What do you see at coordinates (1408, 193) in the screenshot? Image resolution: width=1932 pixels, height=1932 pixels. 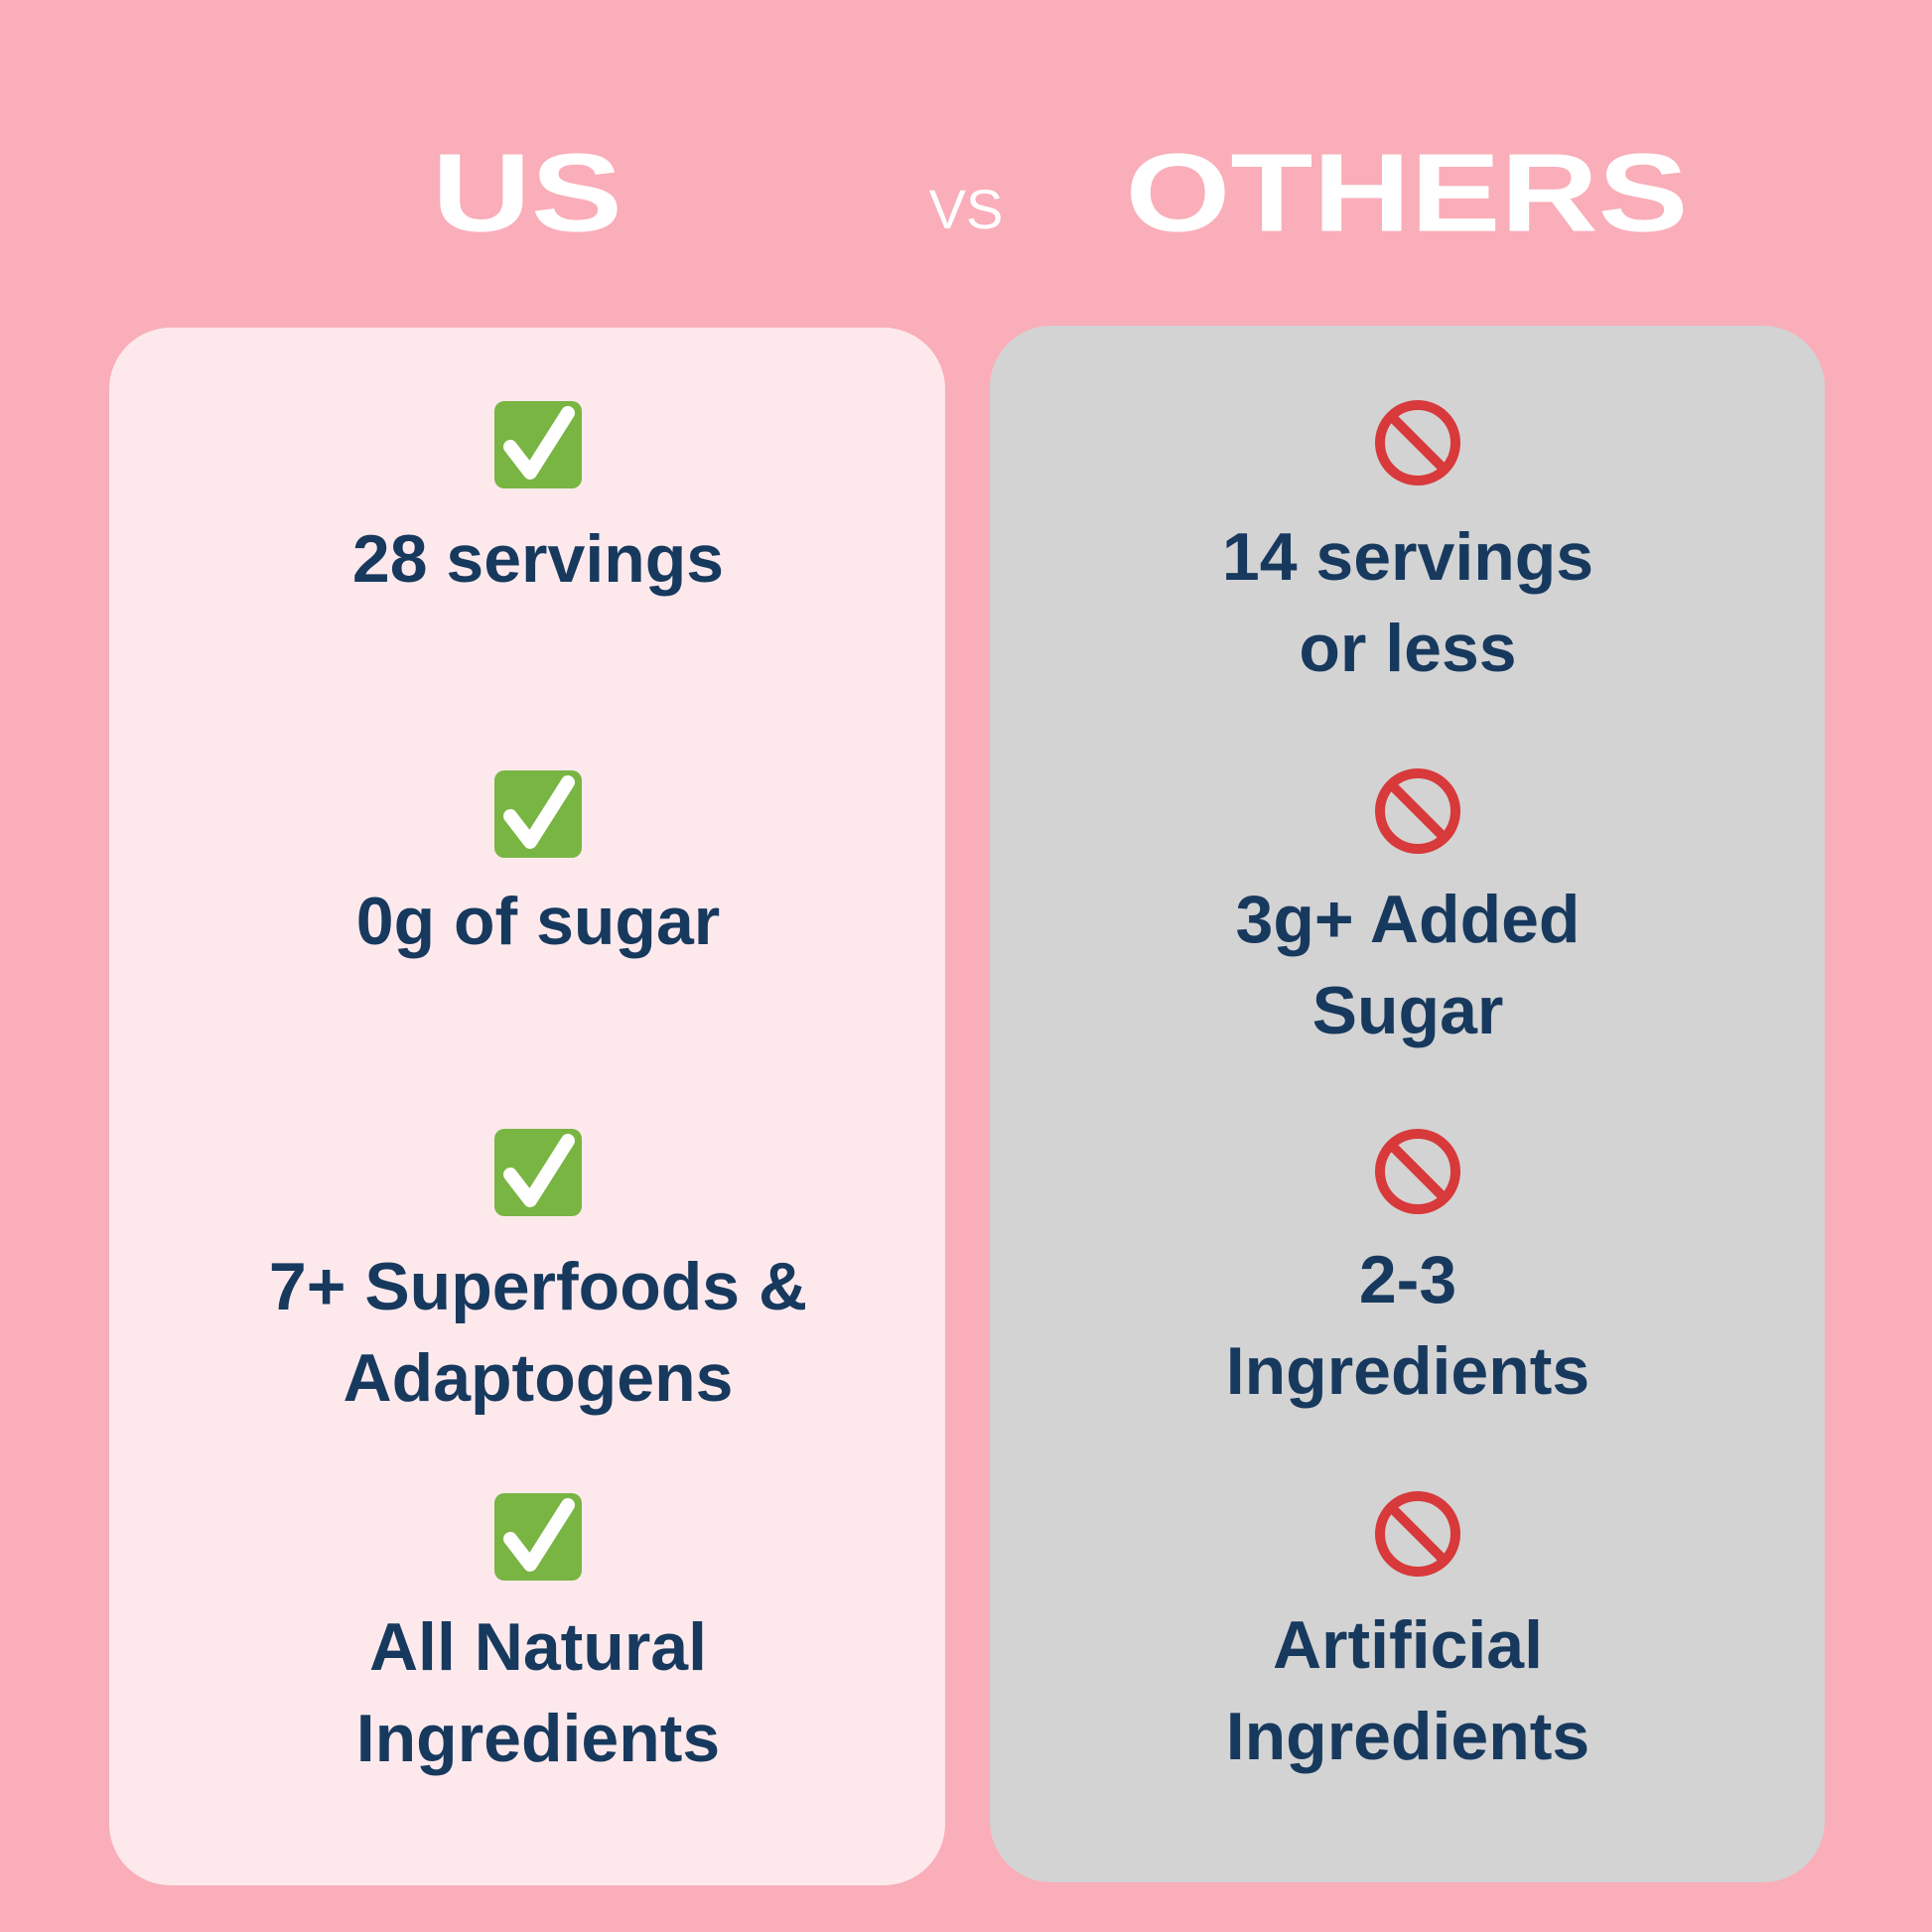 I see `others-heading: OTHERS` at bounding box center [1408, 193].